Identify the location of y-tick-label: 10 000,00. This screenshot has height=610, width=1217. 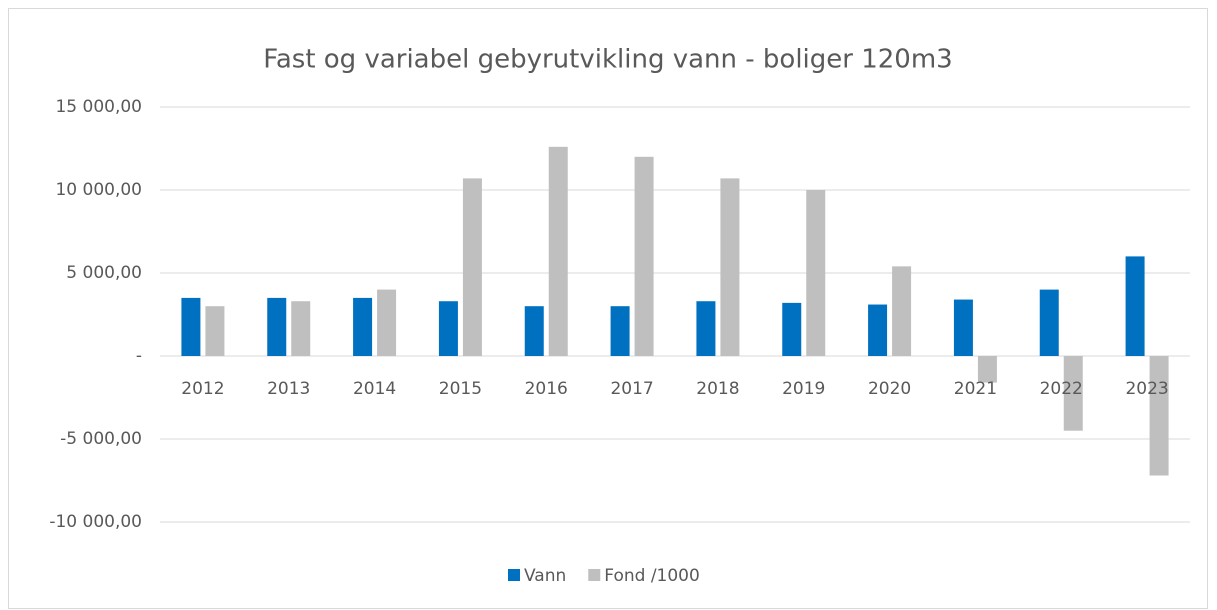
(98, 190).